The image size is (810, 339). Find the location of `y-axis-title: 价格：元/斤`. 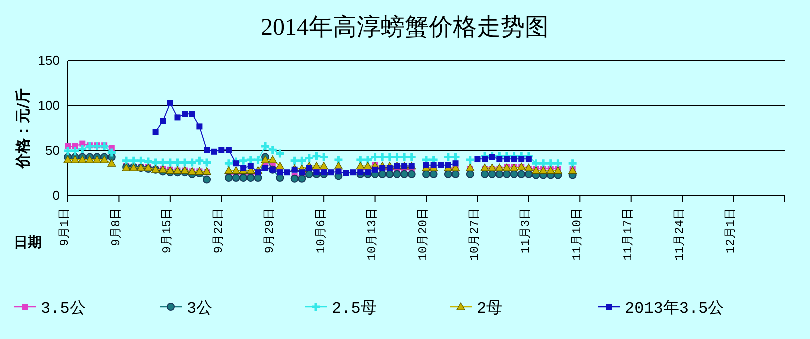

y-axis-title: 价格：元/斤 is located at coordinates (23, 129).